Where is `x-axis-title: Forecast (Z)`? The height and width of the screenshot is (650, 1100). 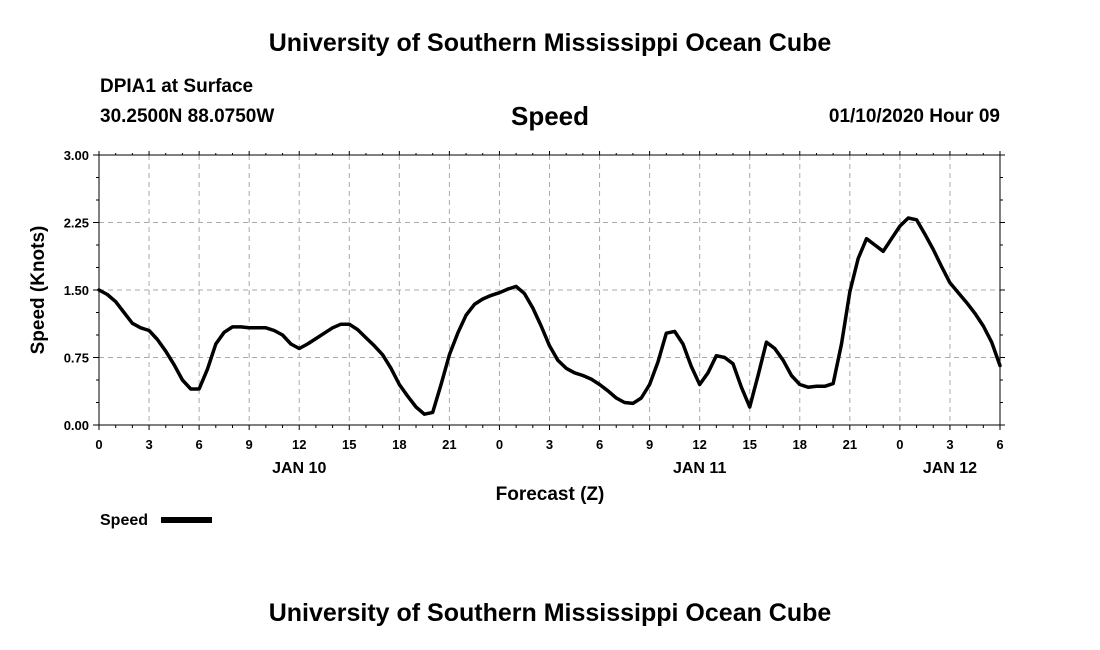
x-axis-title: Forecast (Z) is located at coordinates (550, 494).